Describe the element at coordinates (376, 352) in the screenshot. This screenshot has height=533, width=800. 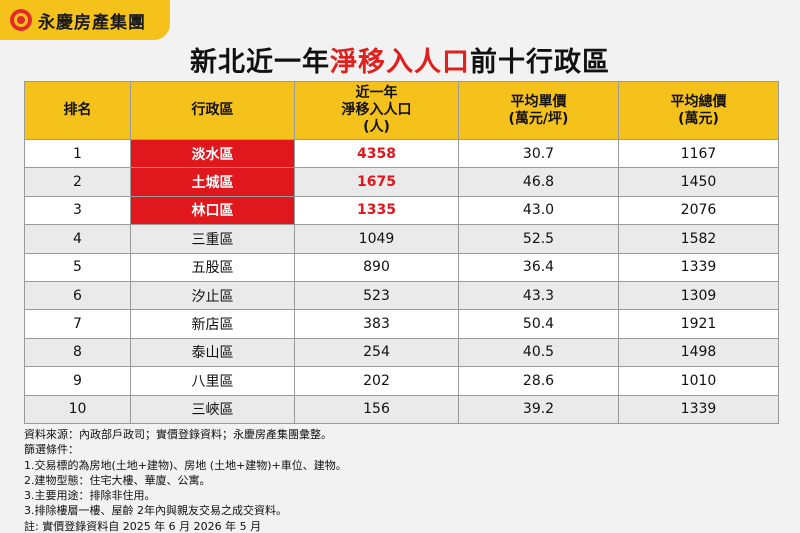
I see `net-in-cell: 254` at that location.